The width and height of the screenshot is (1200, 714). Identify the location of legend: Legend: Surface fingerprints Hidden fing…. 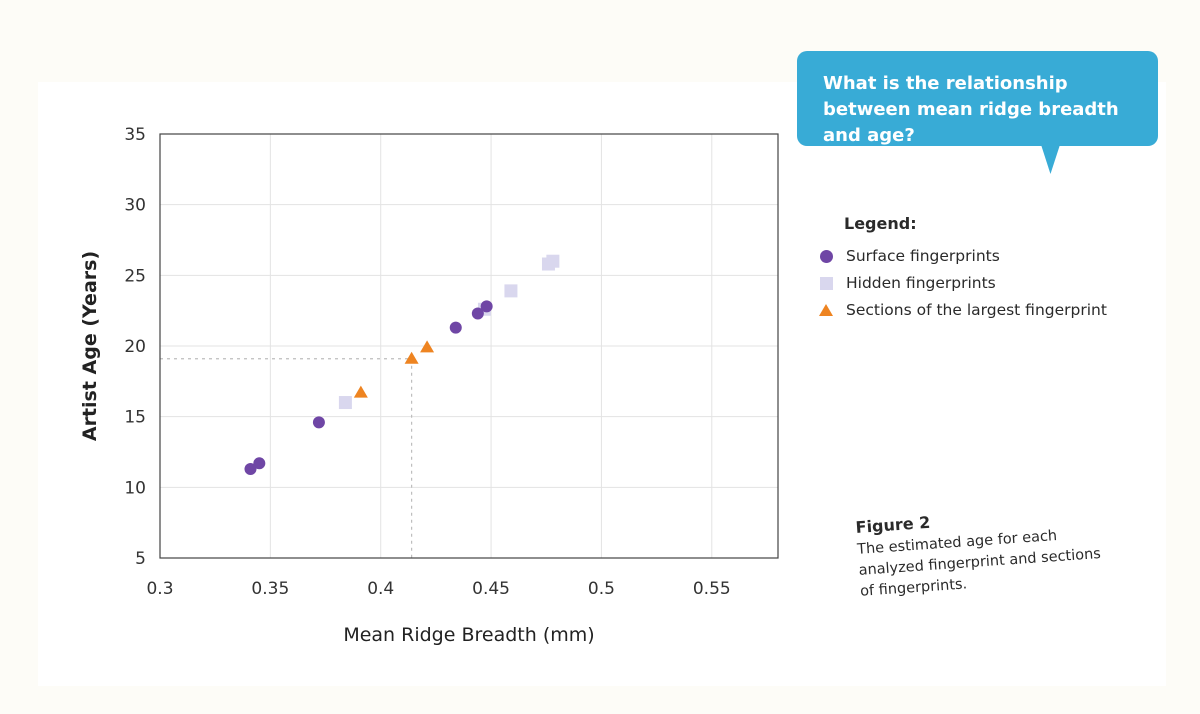
(962, 269).